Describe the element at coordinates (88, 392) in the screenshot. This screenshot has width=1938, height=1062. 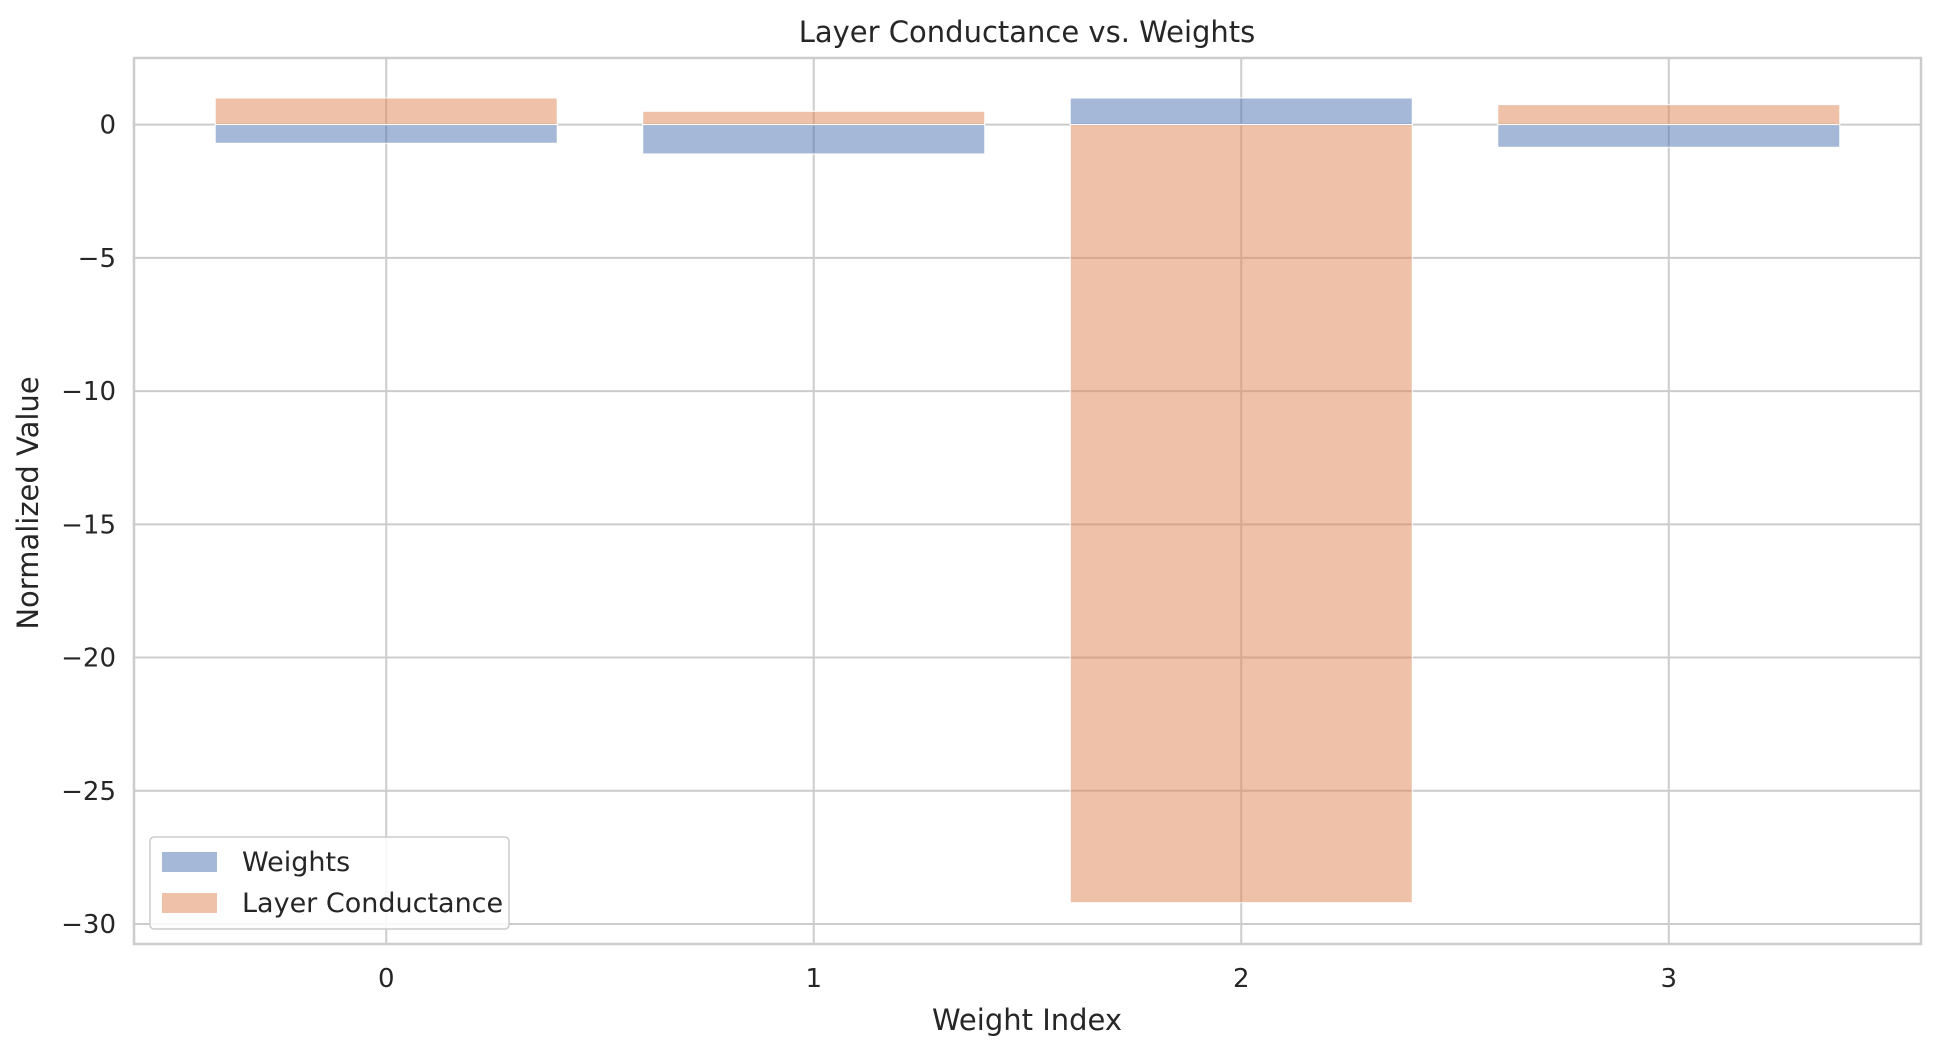
I see `y-tick-label: −10` at that location.